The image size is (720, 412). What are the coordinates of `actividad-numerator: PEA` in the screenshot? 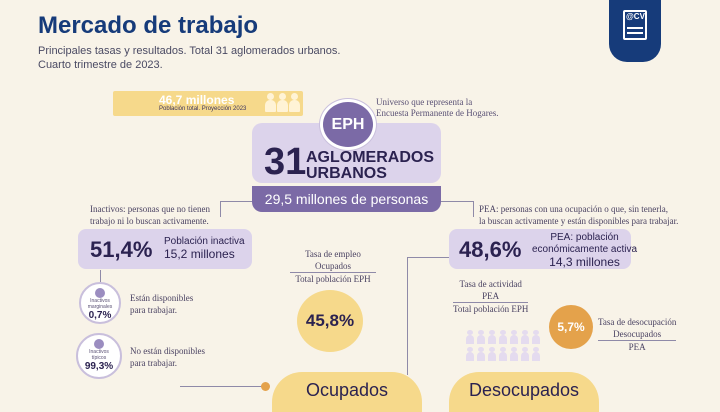 It's located at (491, 296).